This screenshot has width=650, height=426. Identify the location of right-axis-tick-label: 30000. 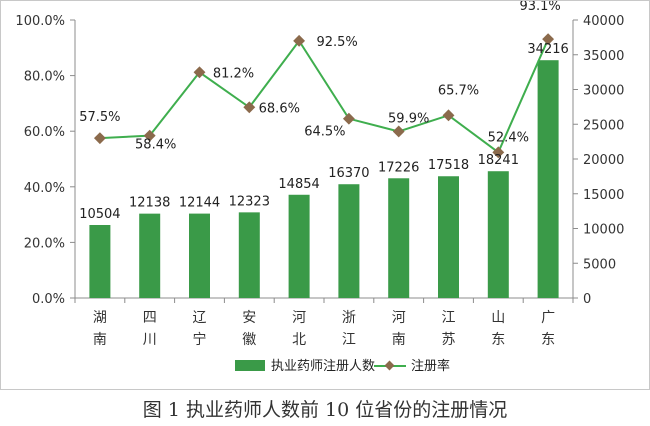
(603, 91).